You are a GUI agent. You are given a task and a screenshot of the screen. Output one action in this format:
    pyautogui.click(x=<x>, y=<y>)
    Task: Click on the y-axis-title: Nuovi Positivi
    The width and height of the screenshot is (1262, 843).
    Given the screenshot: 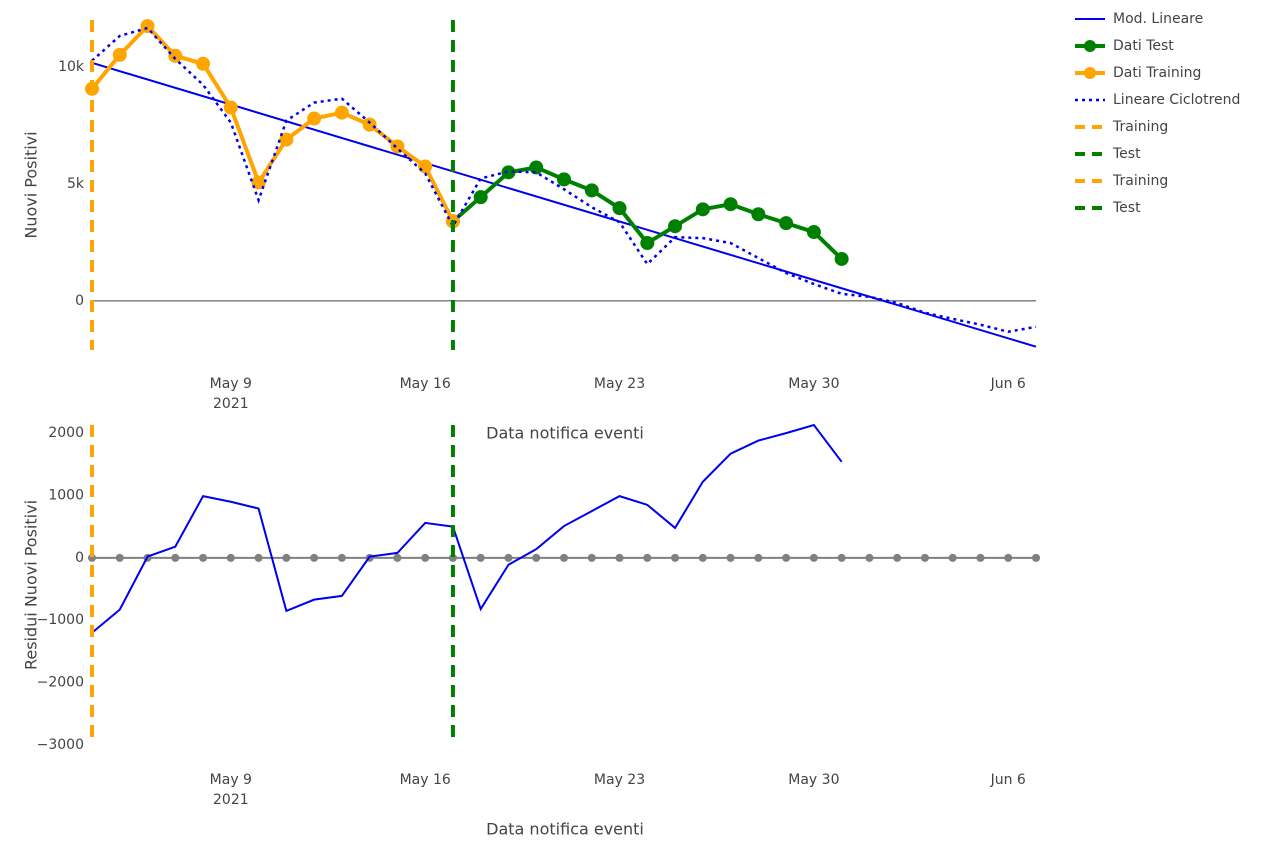 What is the action you would take?
    pyautogui.click(x=31, y=184)
    